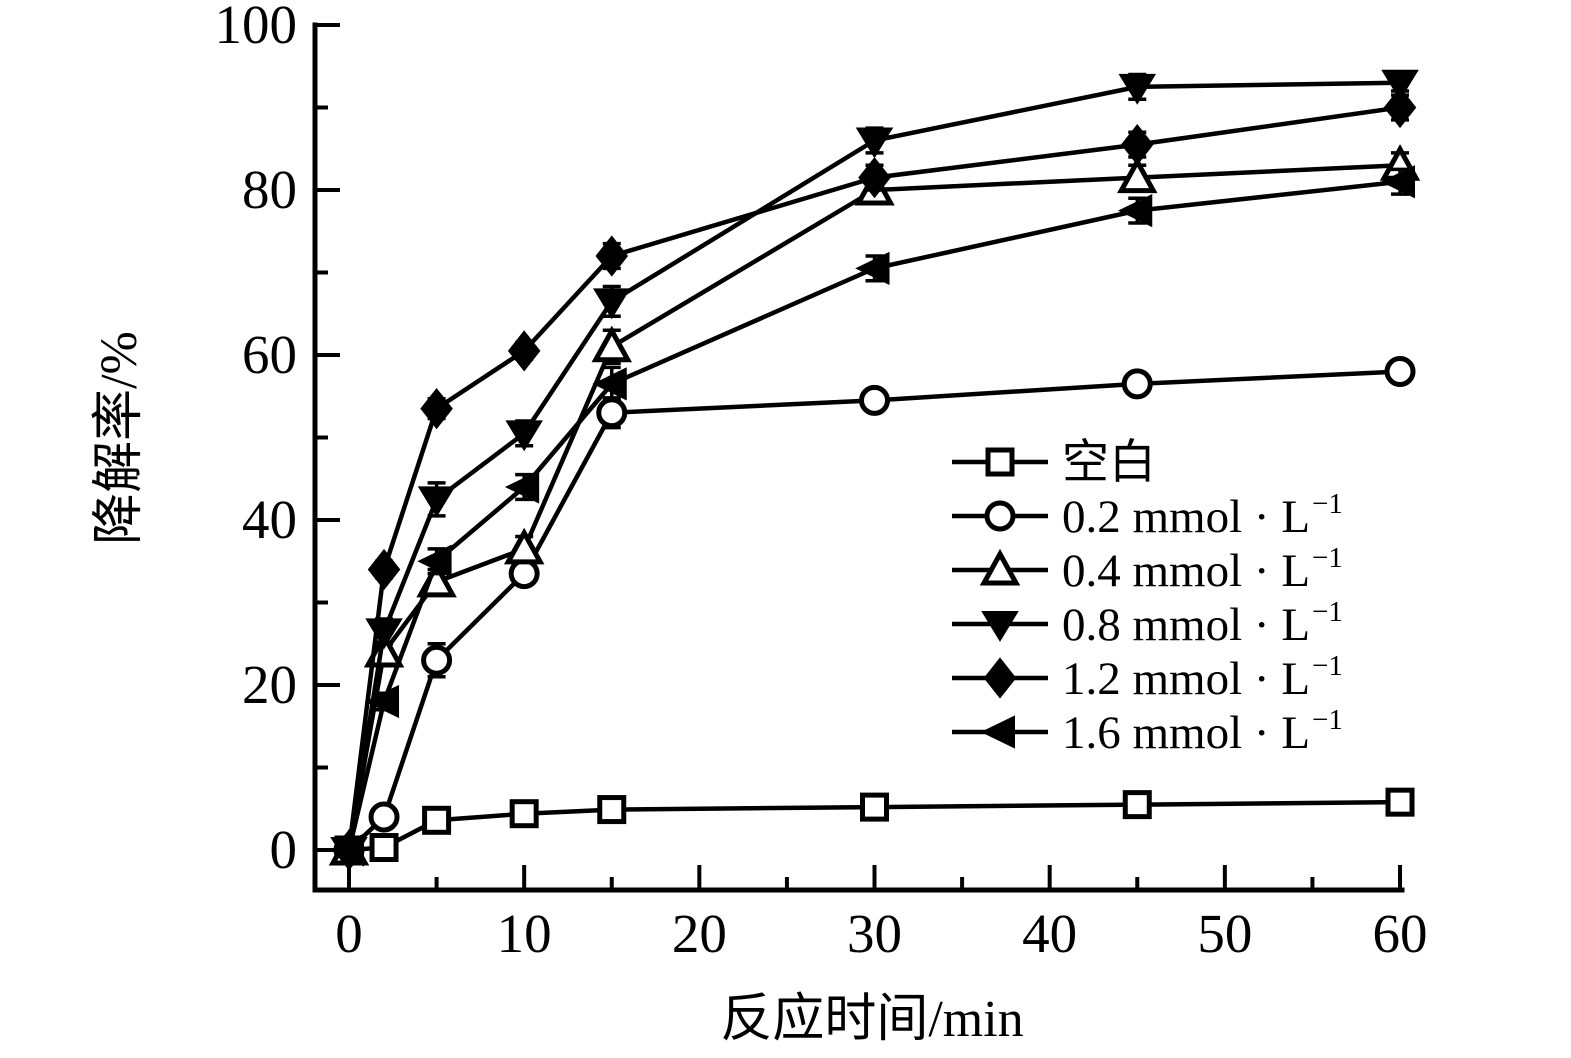 This screenshot has width=1571, height=1058. I want to click on legend-item-c1_6: 1.6 mmol · L−1, so click(1147, 731).